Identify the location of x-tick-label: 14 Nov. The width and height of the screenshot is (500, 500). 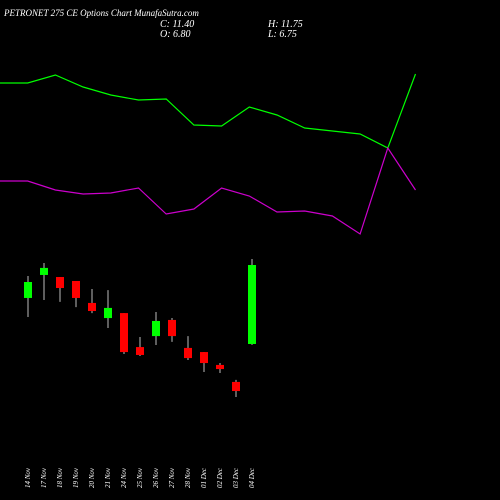
(28, 477).